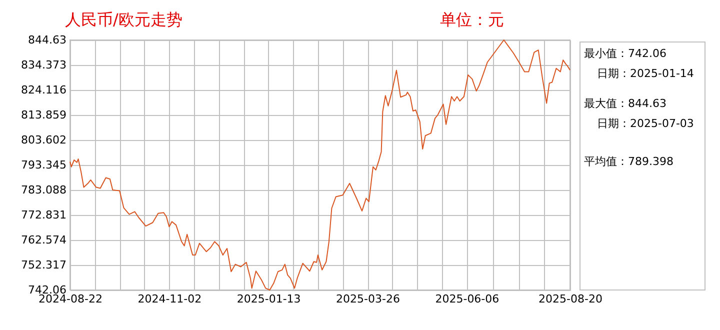 The width and height of the screenshot is (720, 330). What do you see at coordinates (43, 190) in the screenshot?
I see `y-tick-label: 783.088` at bounding box center [43, 190].